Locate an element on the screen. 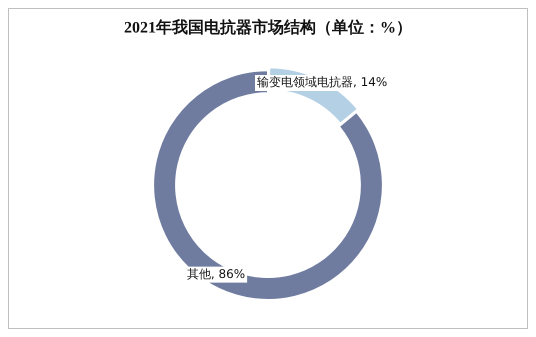 This screenshot has width=536, height=337. slice-label: 其他, 86% is located at coordinates (216, 273).